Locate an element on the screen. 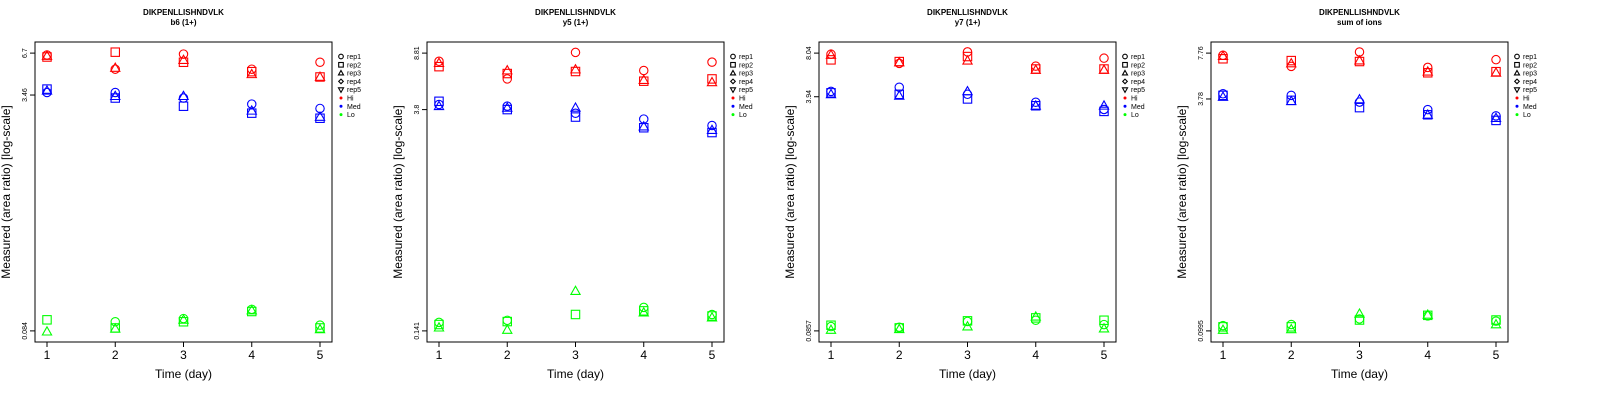  y-tick-label: 6.7 is located at coordinates (25, 53).